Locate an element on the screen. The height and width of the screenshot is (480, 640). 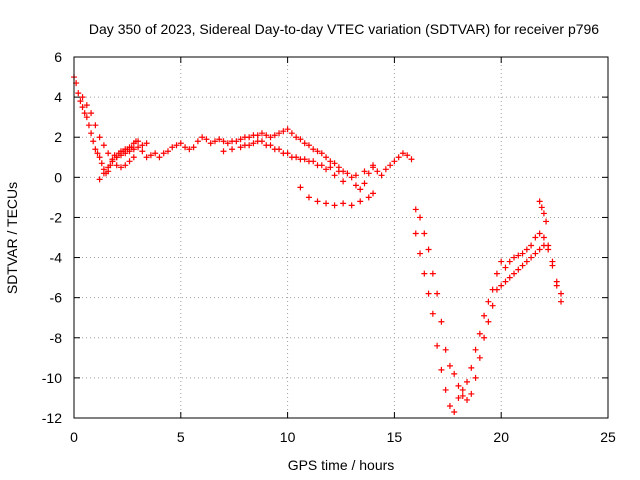
y-tick-label: 2 is located at coordinates (58, 137).